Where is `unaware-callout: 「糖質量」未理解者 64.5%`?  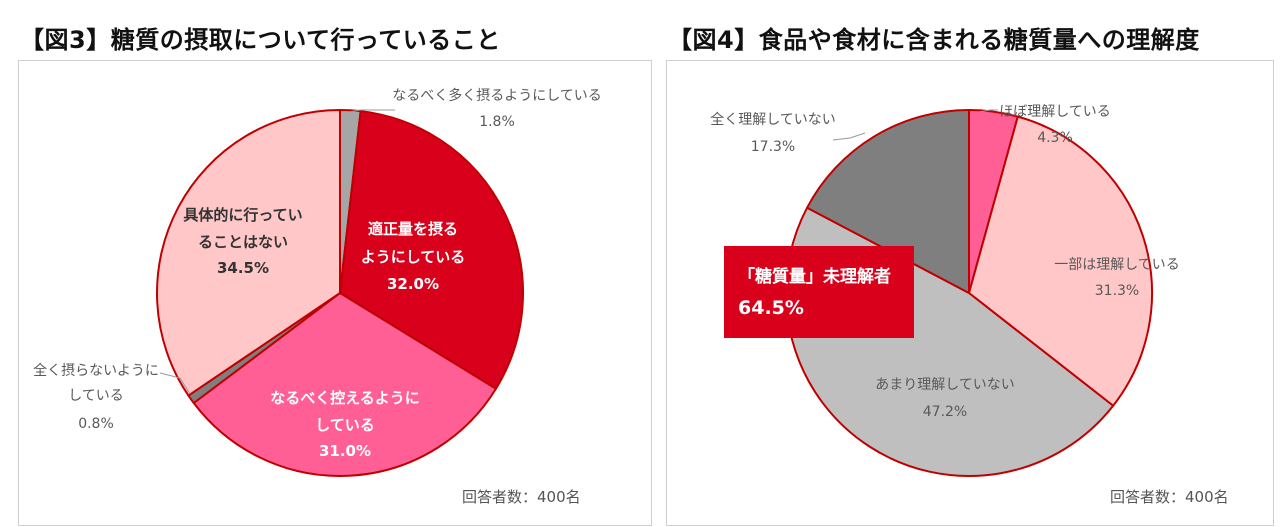
unaware-callout: 「糖質量」未理解者 64.5% is located at coordinates (819, 292).